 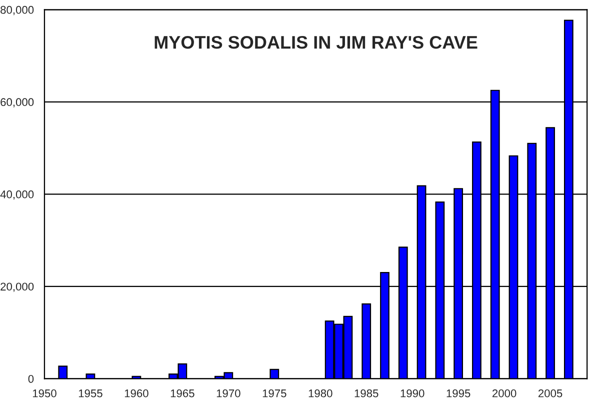 What do you see at coordinates (504, 393) in the screenshot?
I see `x-tick-label: 2000` at bounding box center [504, 393].